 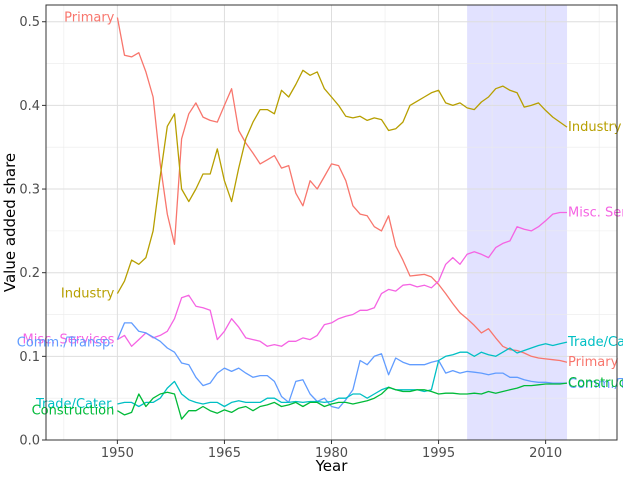 What do you see at coordinates (29, 190) in the screenshot?
I see `y-tick-label: 0.3` at bounding box center [29, 190].